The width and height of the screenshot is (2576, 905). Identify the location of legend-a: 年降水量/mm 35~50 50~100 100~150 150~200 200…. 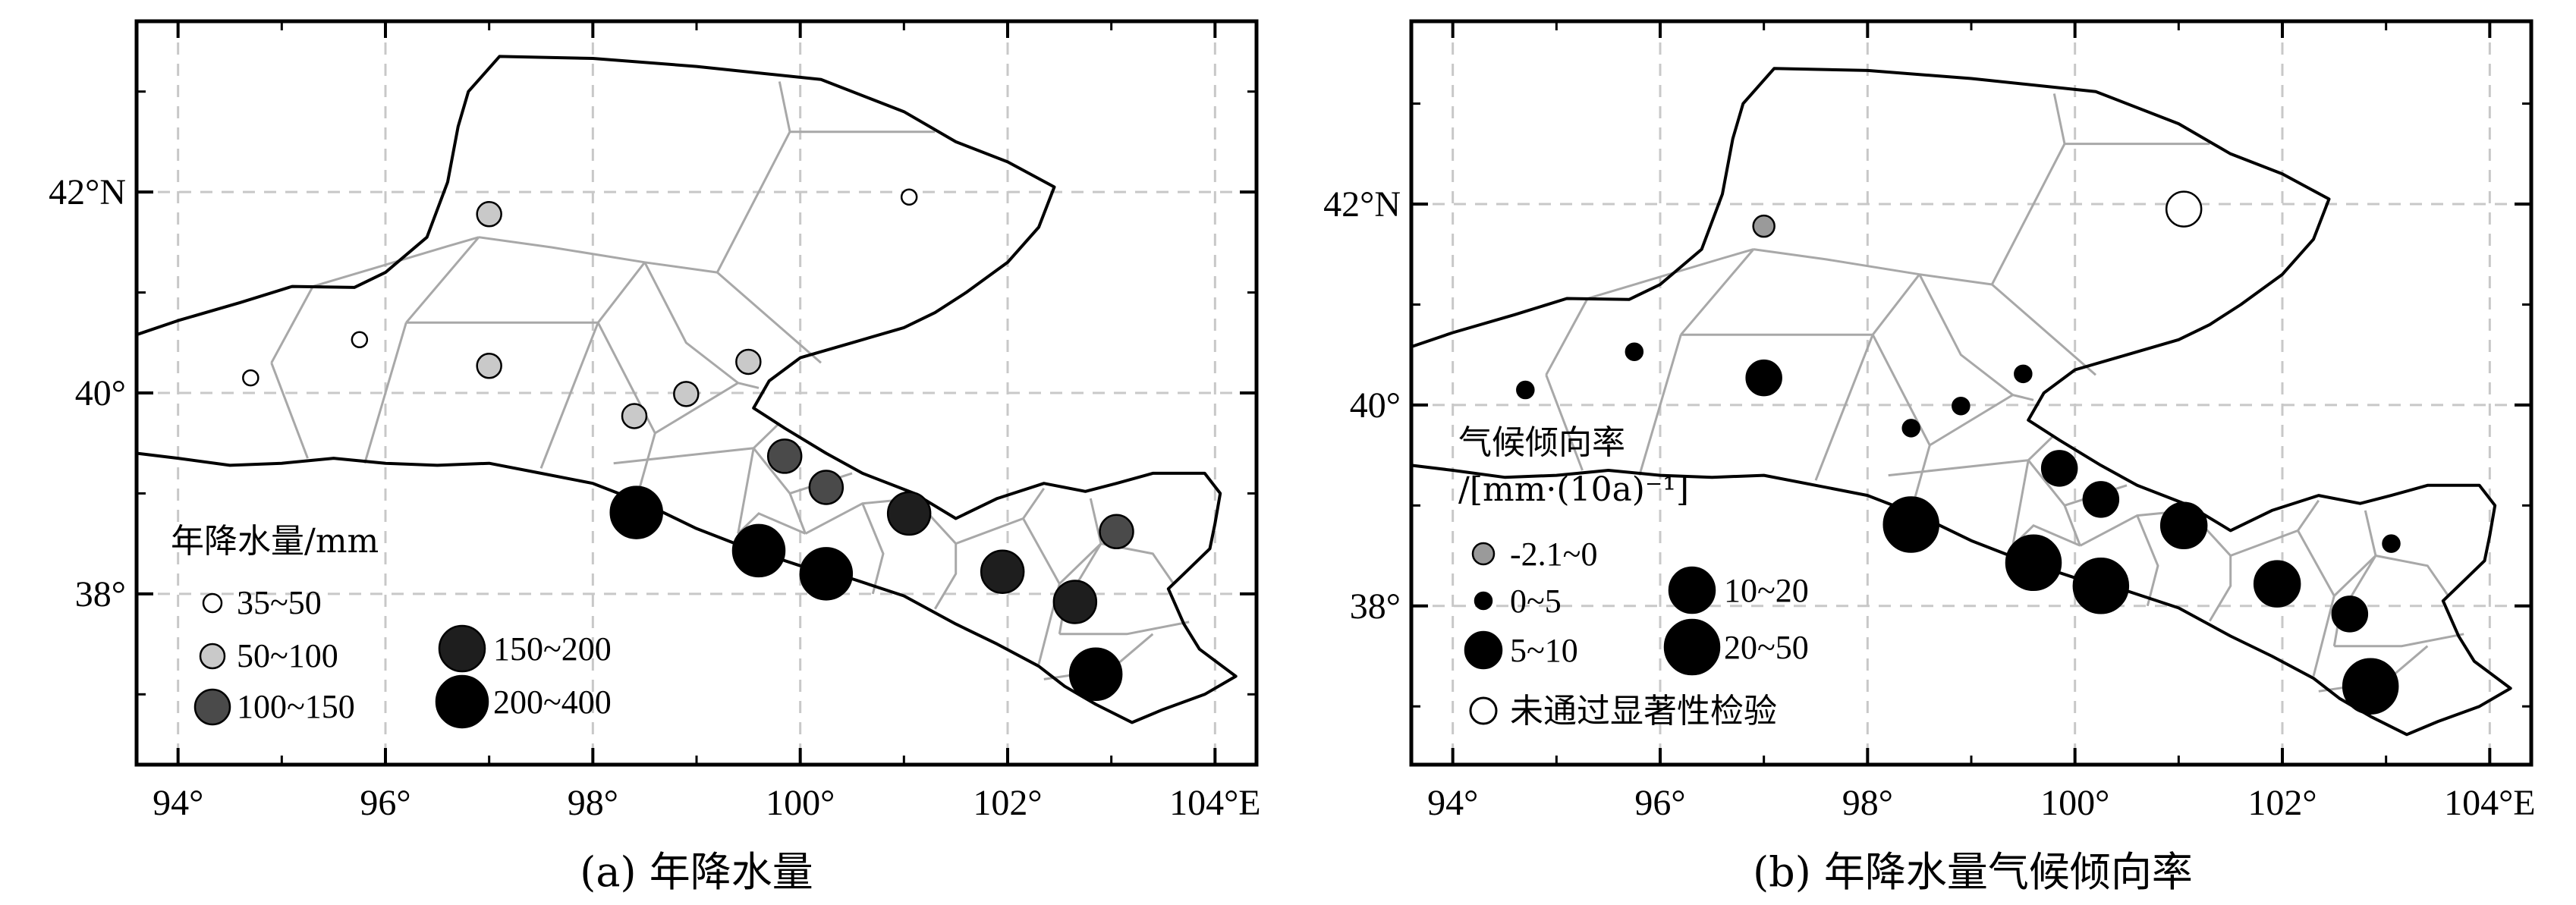
(391, 625).